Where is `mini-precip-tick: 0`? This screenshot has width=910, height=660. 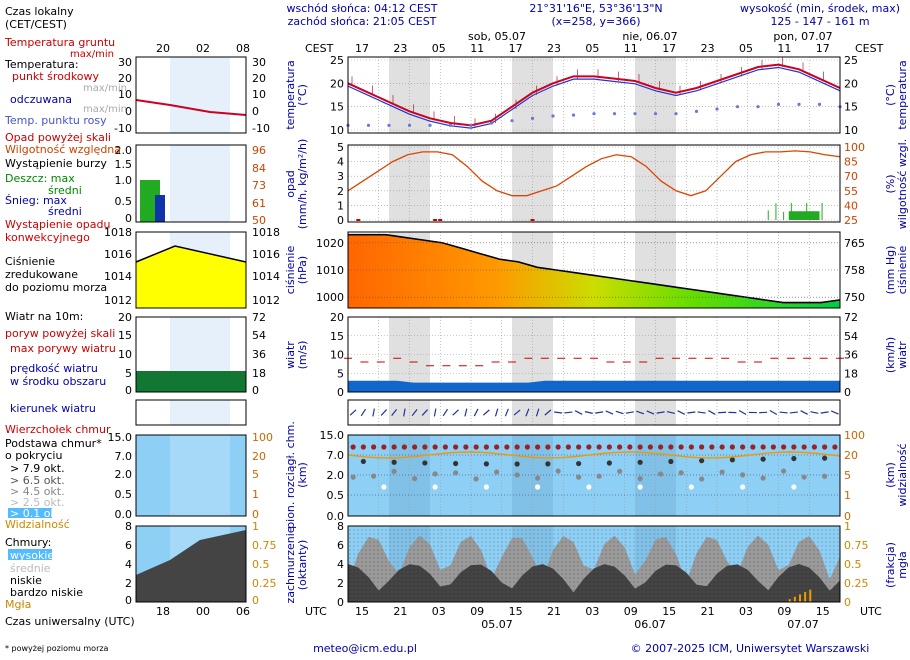 mini-precip-tick: 0 is located at coordinates (128, 218).